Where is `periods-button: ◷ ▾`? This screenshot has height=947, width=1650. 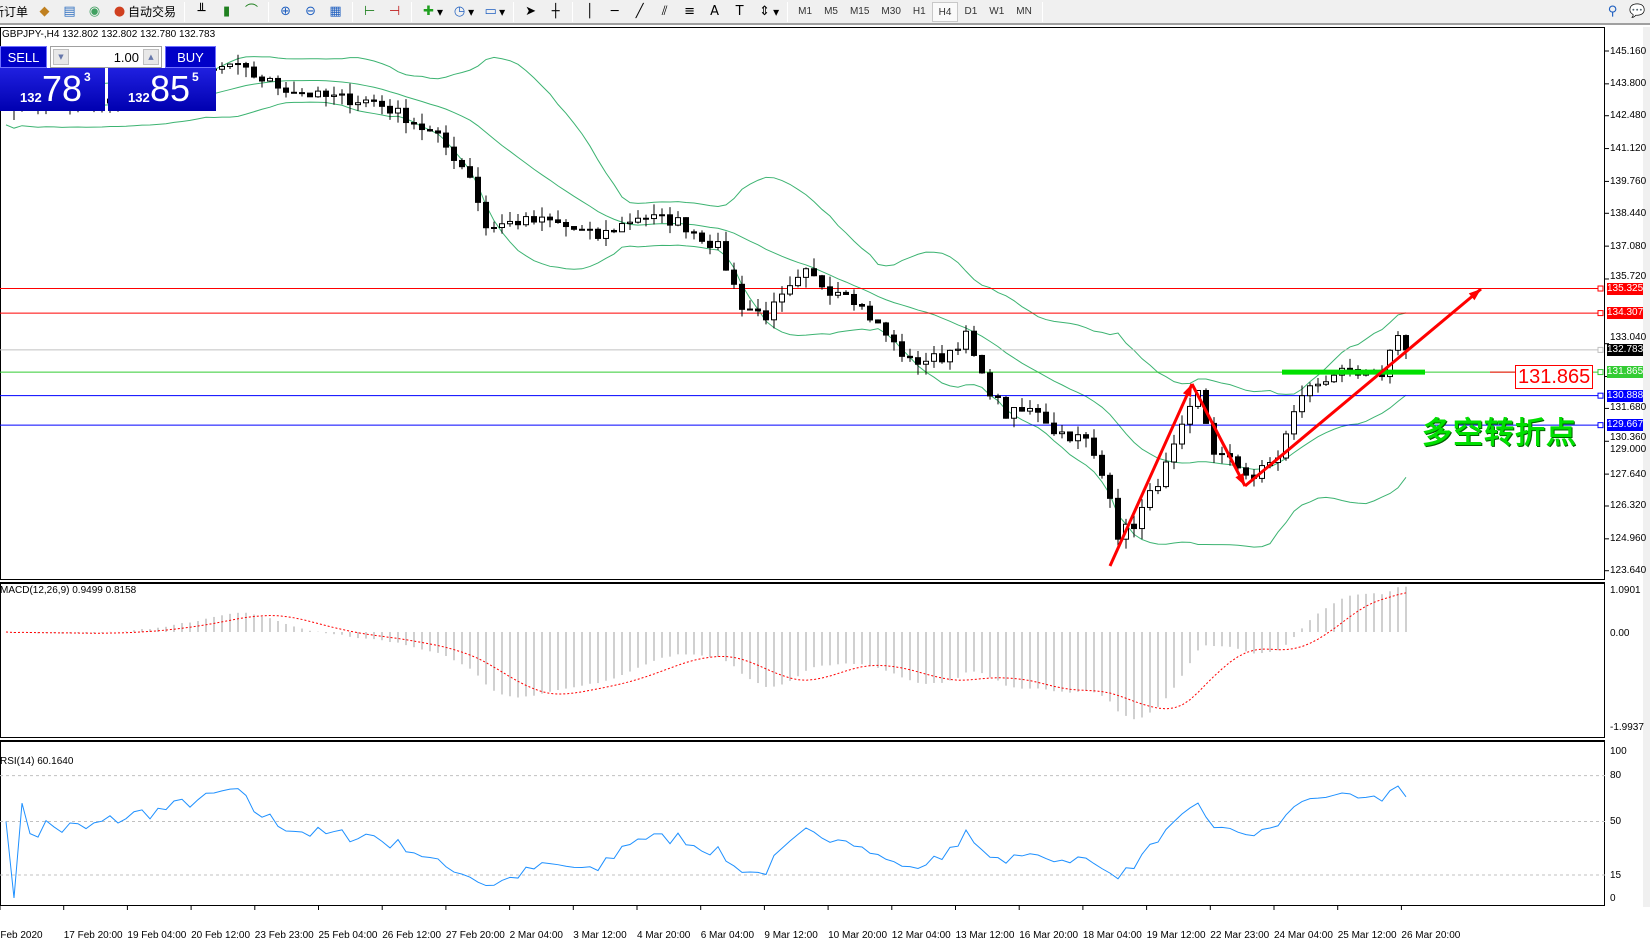
periods-button: ◷ ▾ is located at coordinates (462, 12).